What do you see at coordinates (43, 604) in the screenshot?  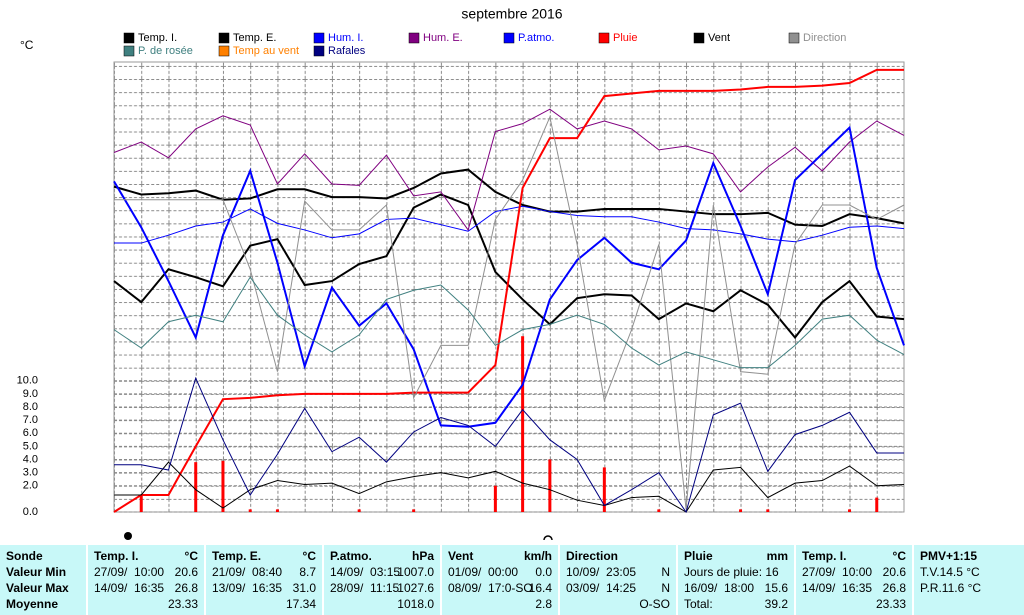 I see `table-cell: Moyenne` at bounding box center [43, 604].